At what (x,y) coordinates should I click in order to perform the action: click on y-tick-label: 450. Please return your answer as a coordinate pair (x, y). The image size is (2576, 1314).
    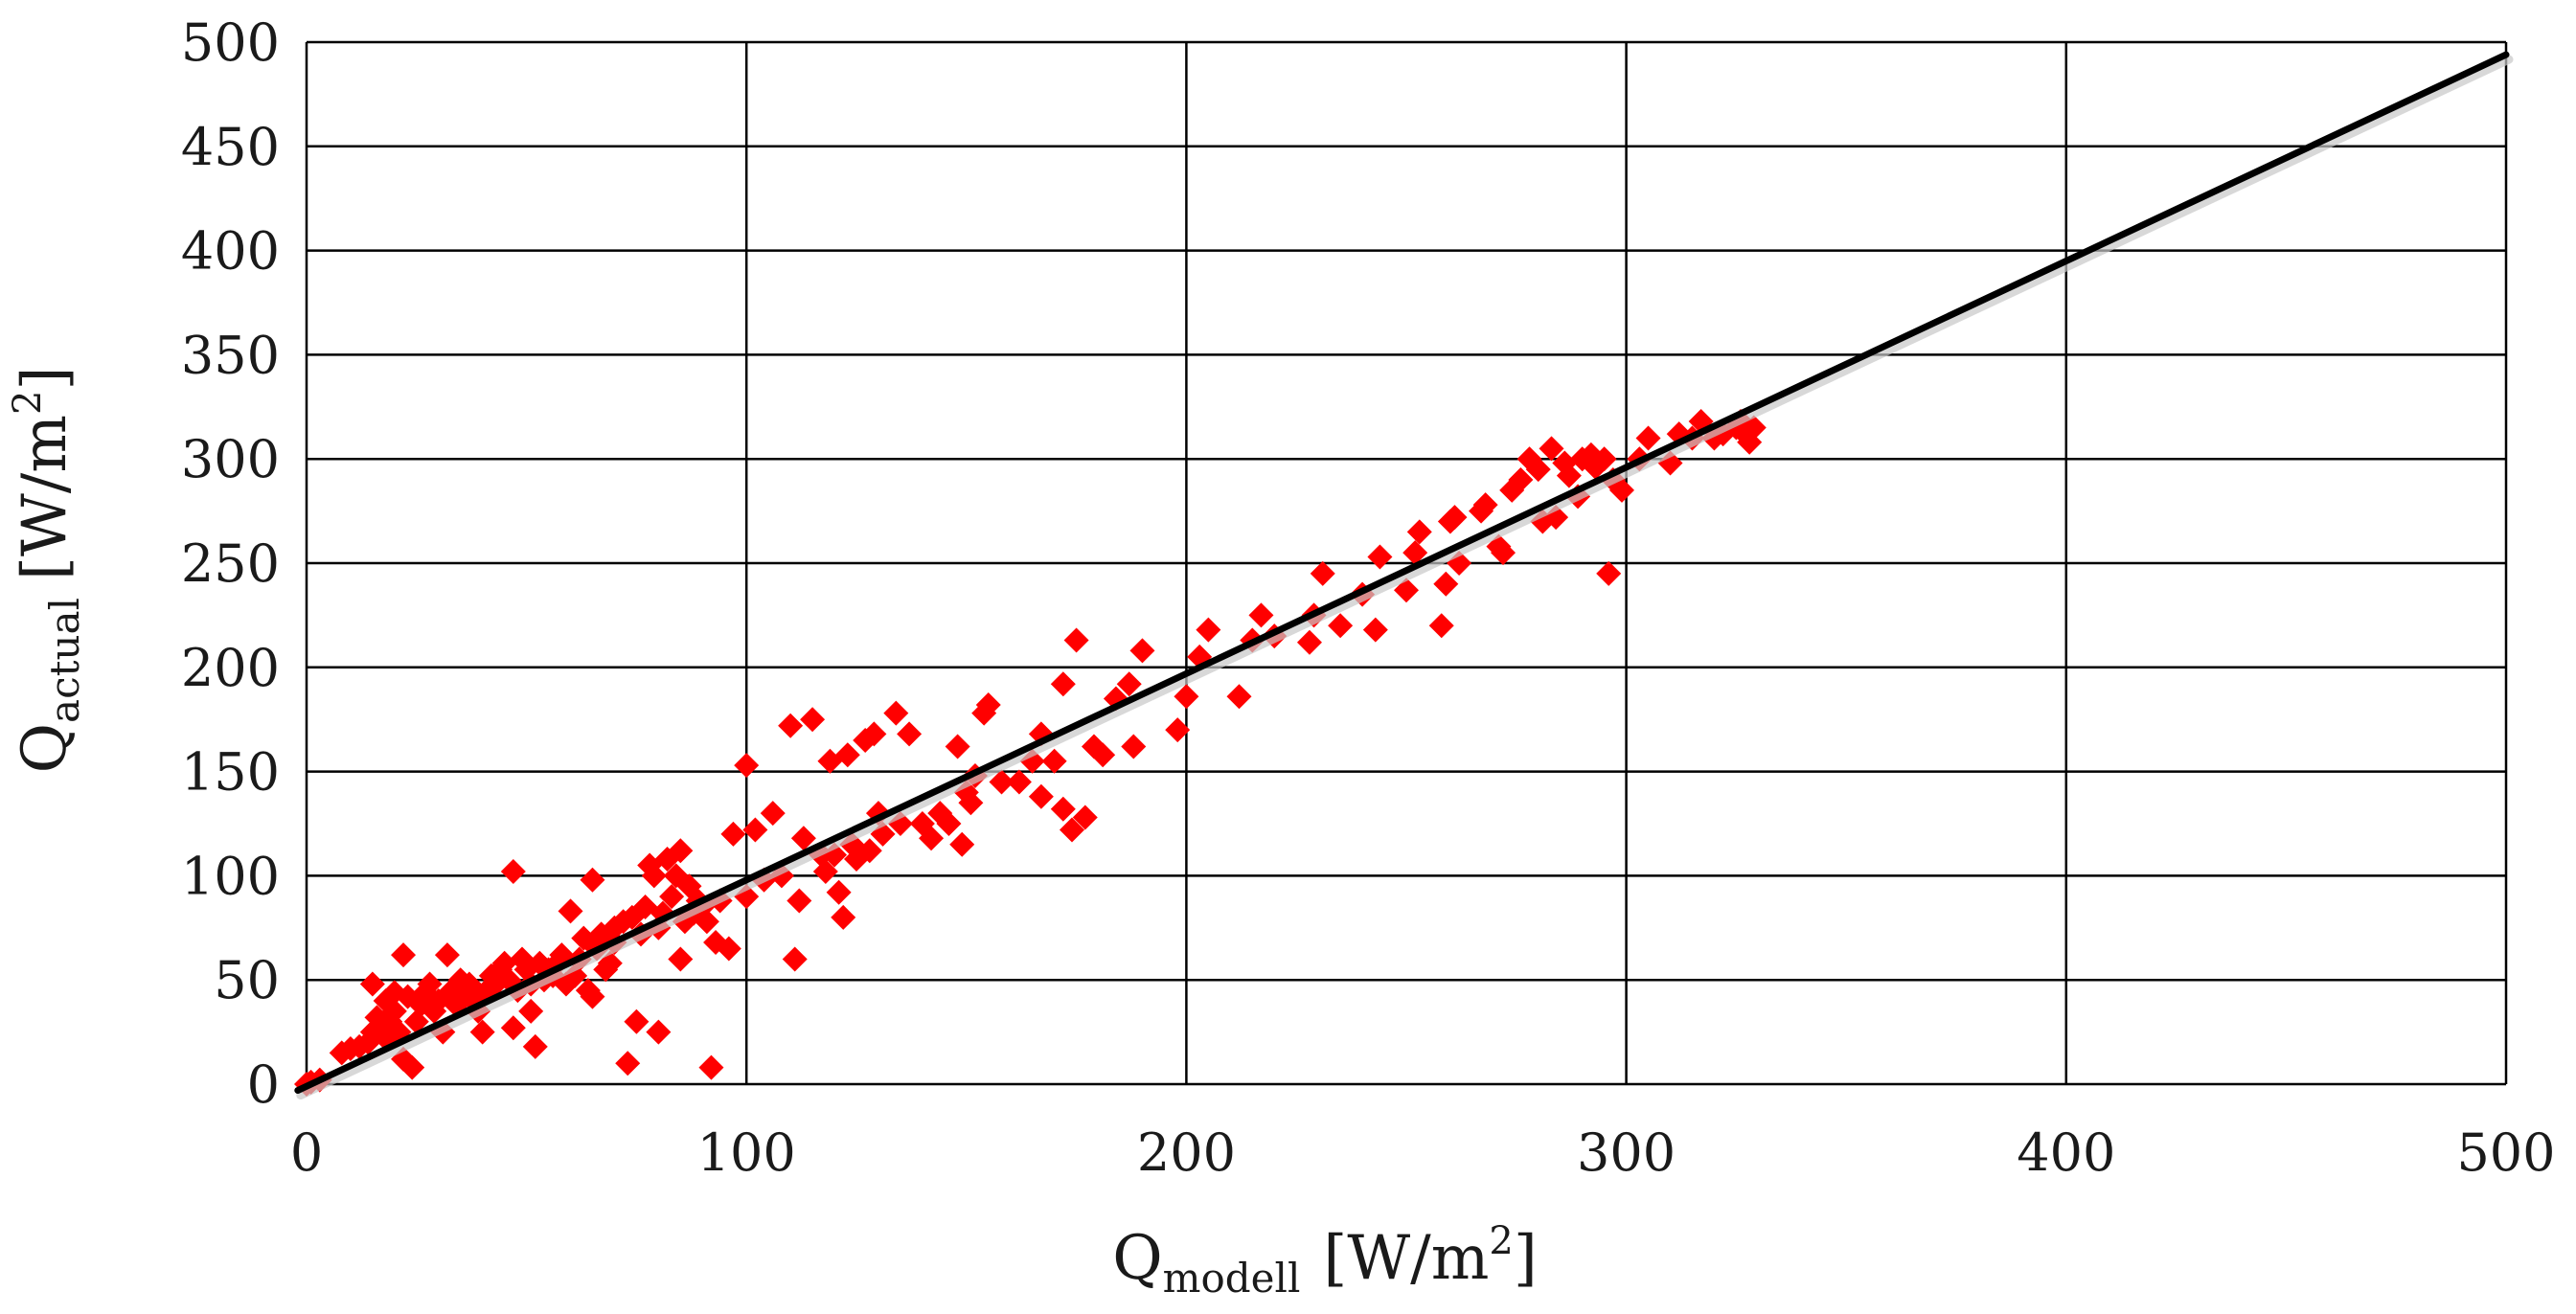
    Looking at the image, I should click on (230, 147).